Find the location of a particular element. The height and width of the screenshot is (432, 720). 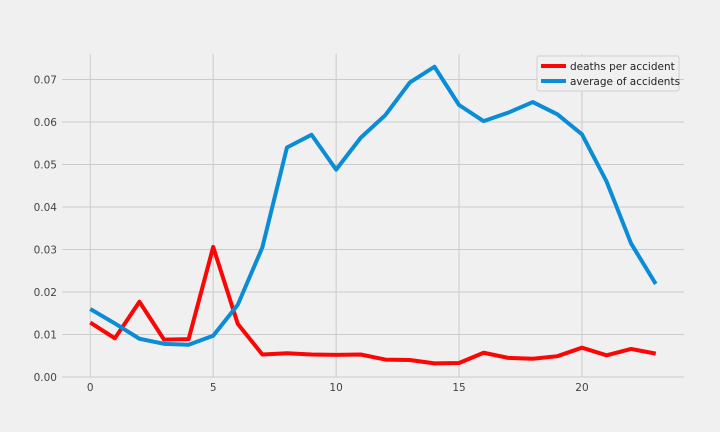

x-tick-label: 5 is located at coordinates (213, 388).